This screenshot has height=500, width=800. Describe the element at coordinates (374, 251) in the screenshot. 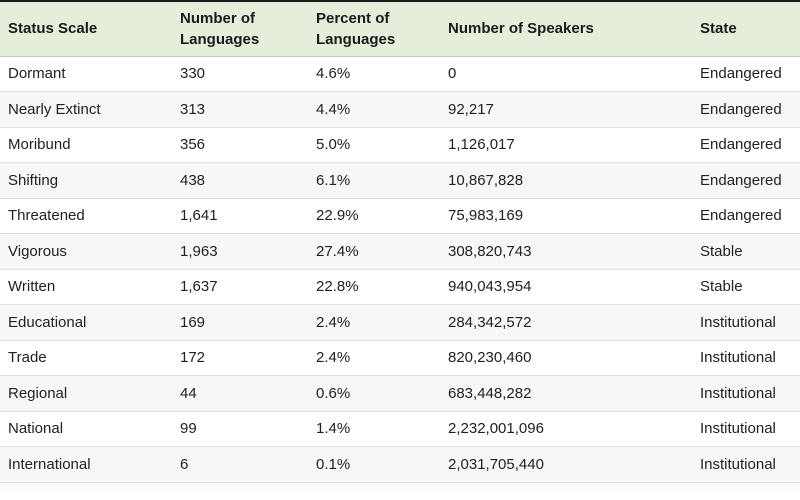

I see `table-cell: 27.4%` at that location.